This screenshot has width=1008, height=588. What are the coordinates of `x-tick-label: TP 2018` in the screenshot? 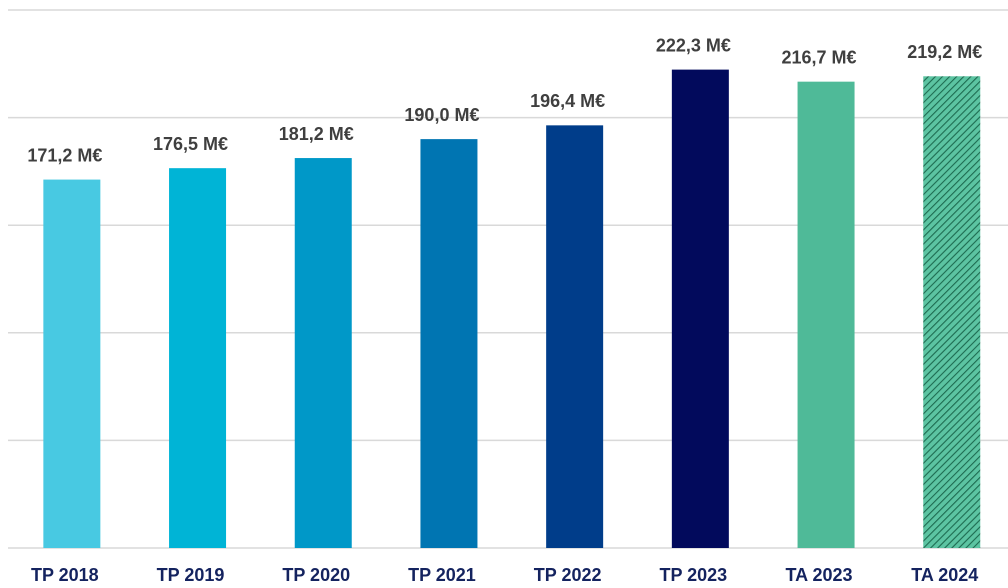 It's located at (65, 575).